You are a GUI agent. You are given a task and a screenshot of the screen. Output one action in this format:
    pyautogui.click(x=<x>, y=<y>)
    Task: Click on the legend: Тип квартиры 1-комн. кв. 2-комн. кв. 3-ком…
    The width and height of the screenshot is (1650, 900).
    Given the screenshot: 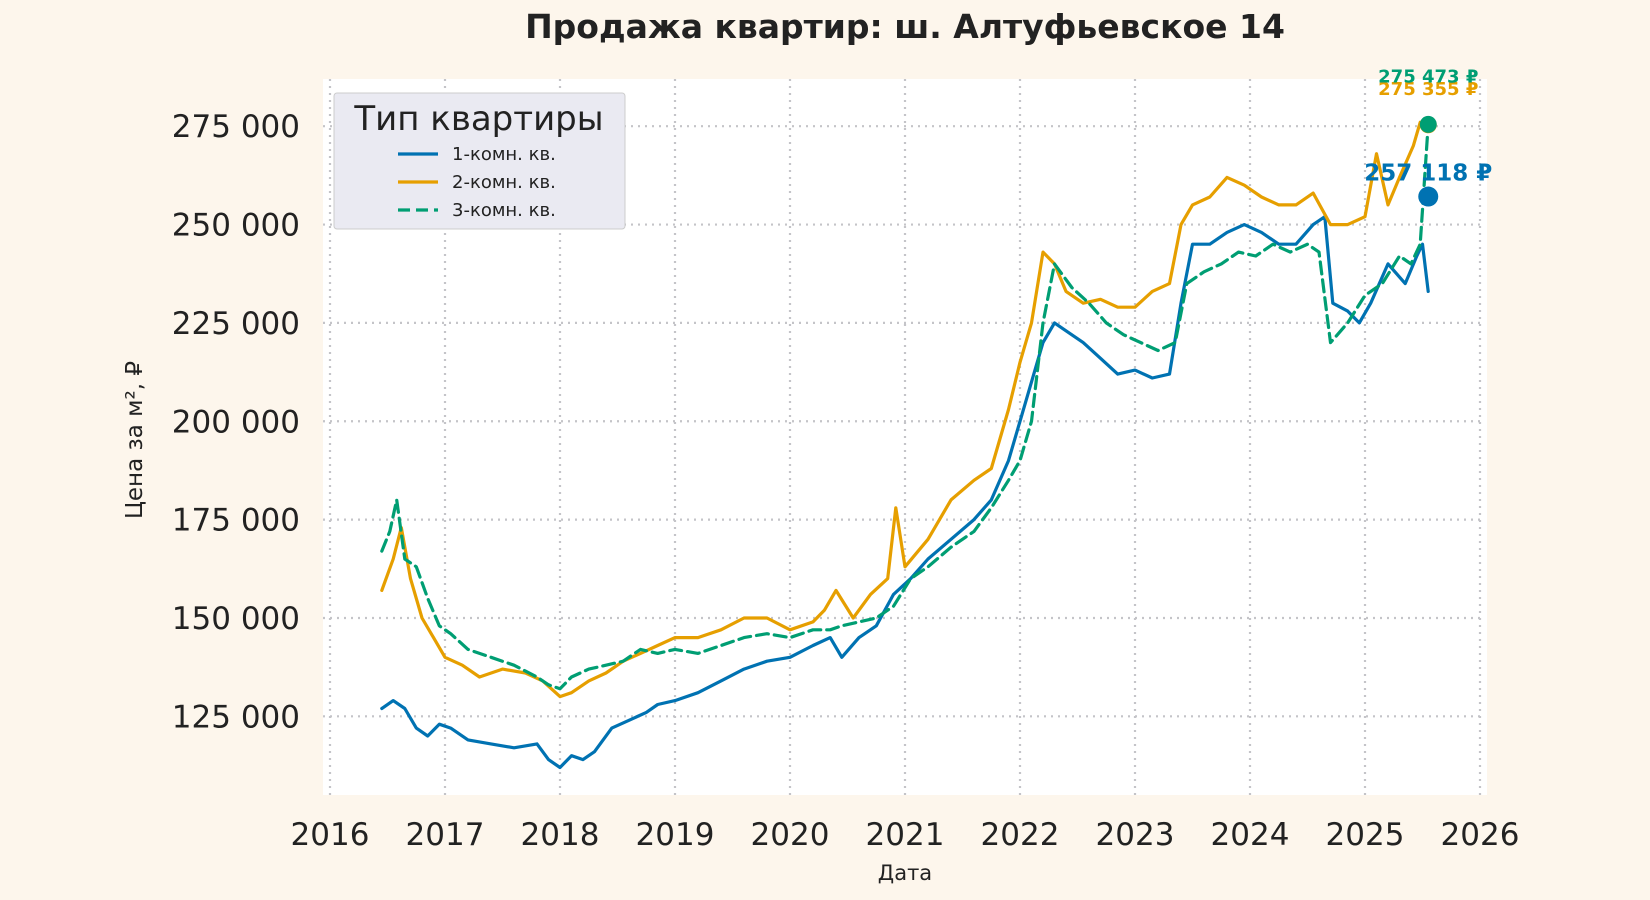 What is the action you would take?
    pyautogui.click(x=479, y=161)
    